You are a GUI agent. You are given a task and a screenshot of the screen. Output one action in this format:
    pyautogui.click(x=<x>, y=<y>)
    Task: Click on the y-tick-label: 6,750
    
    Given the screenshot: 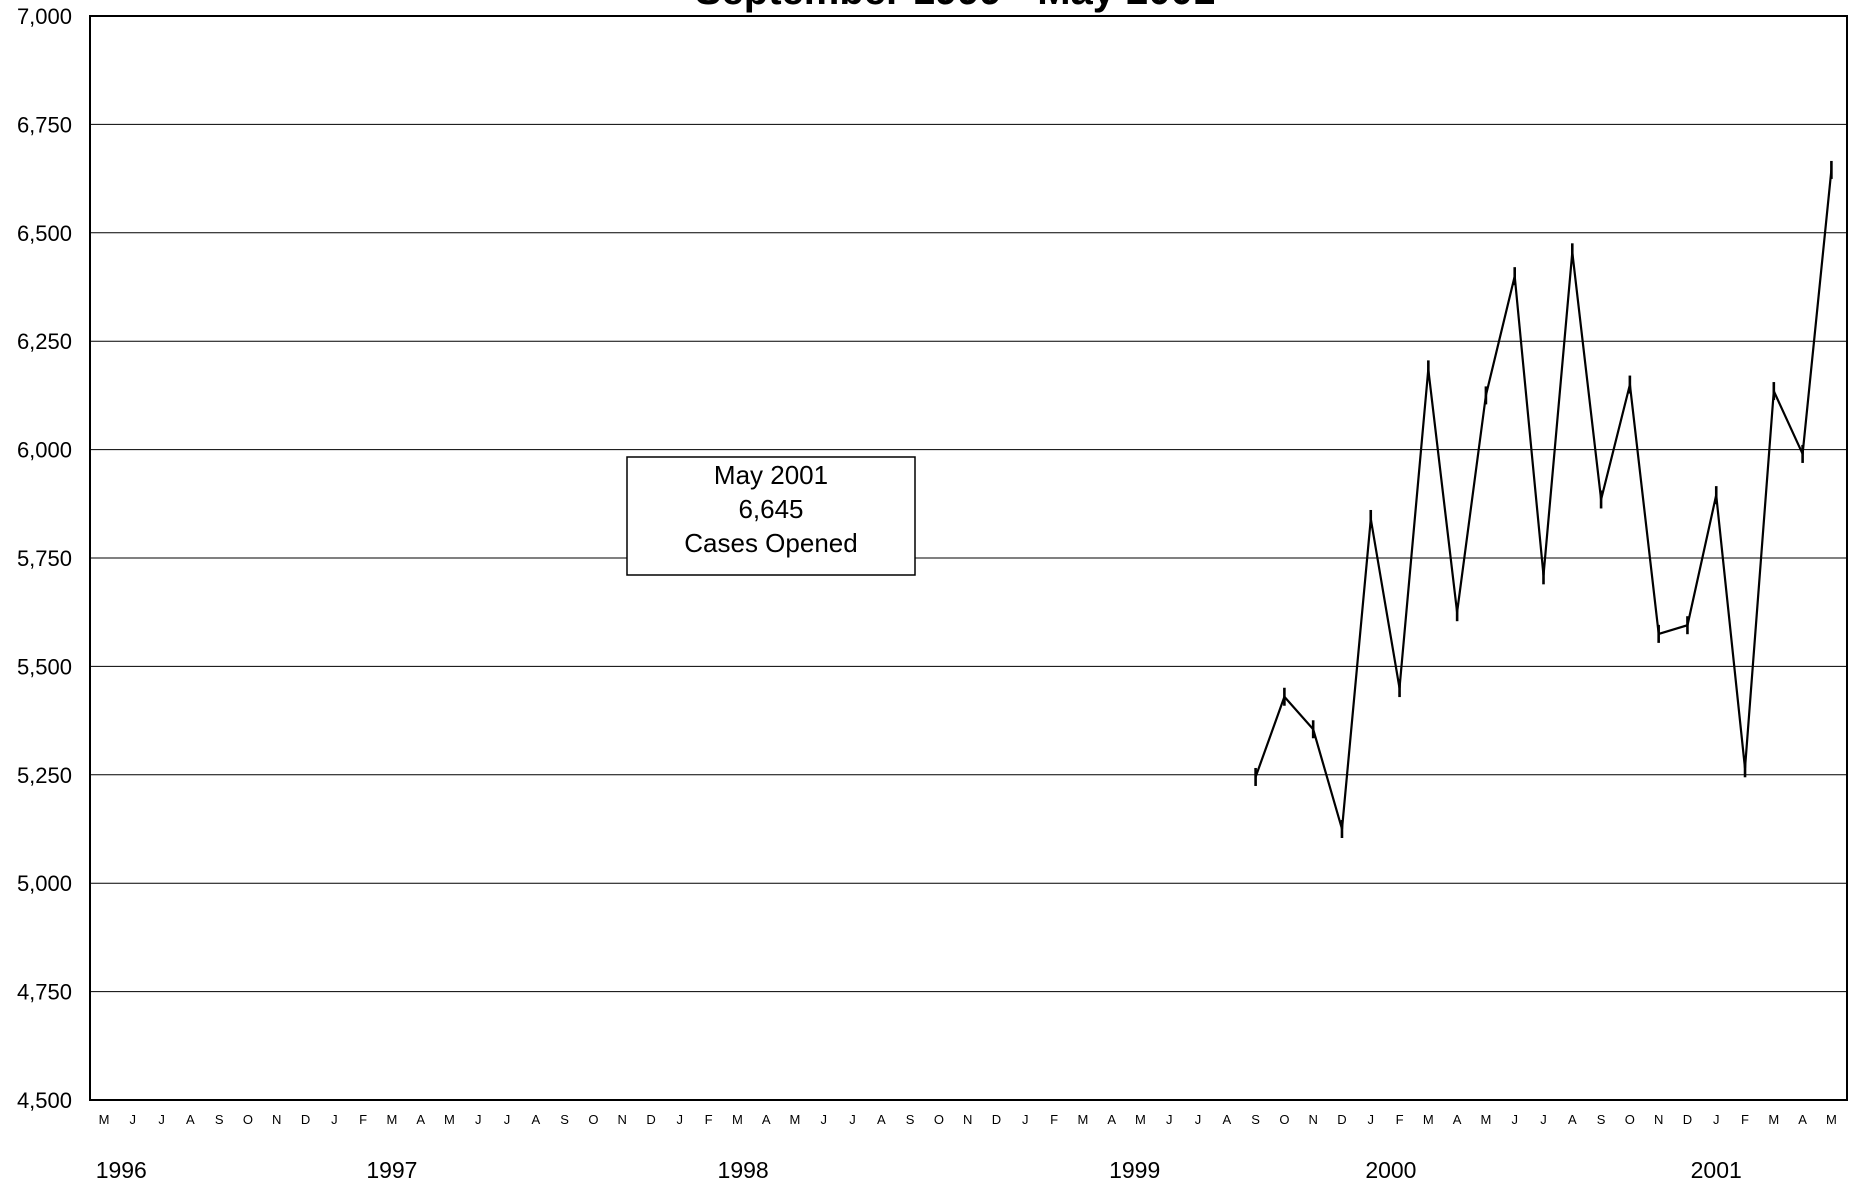 What is the action you would take?
    pyautogui.click(x=44, y=124)
    